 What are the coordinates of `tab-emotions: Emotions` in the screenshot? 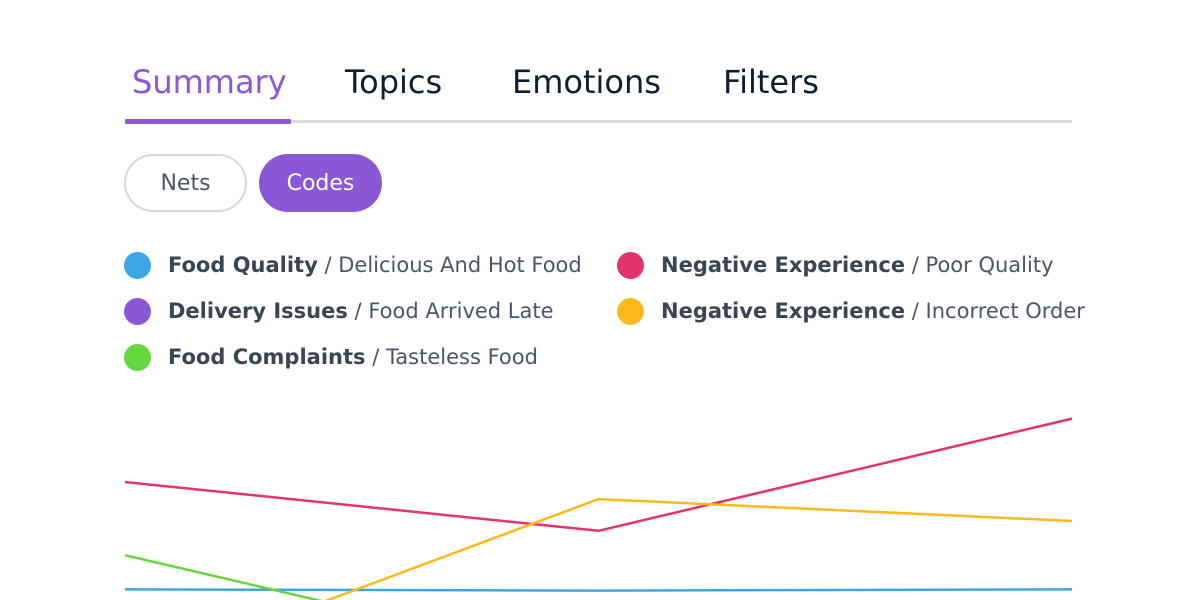 It's located at (586, 82).